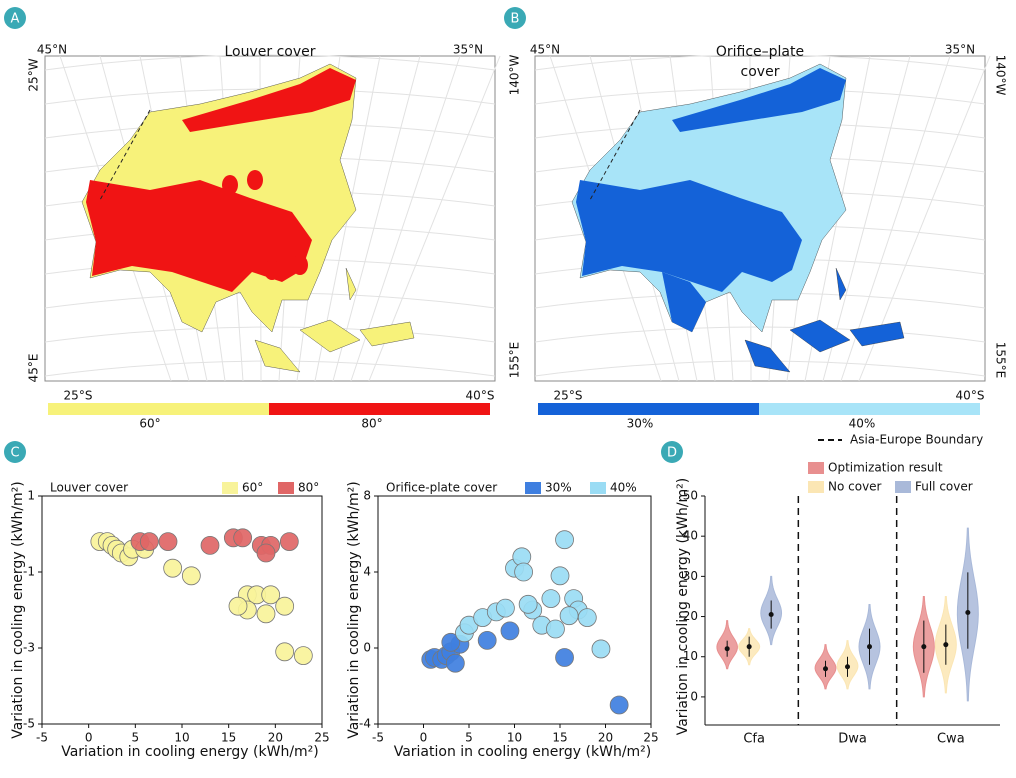 The width and height of the screenshot is (1016, 778). What do you see at coordinates (862, 424) in the screenshot?
I see `legend-label: 40%` at bounding box center [862, 424].